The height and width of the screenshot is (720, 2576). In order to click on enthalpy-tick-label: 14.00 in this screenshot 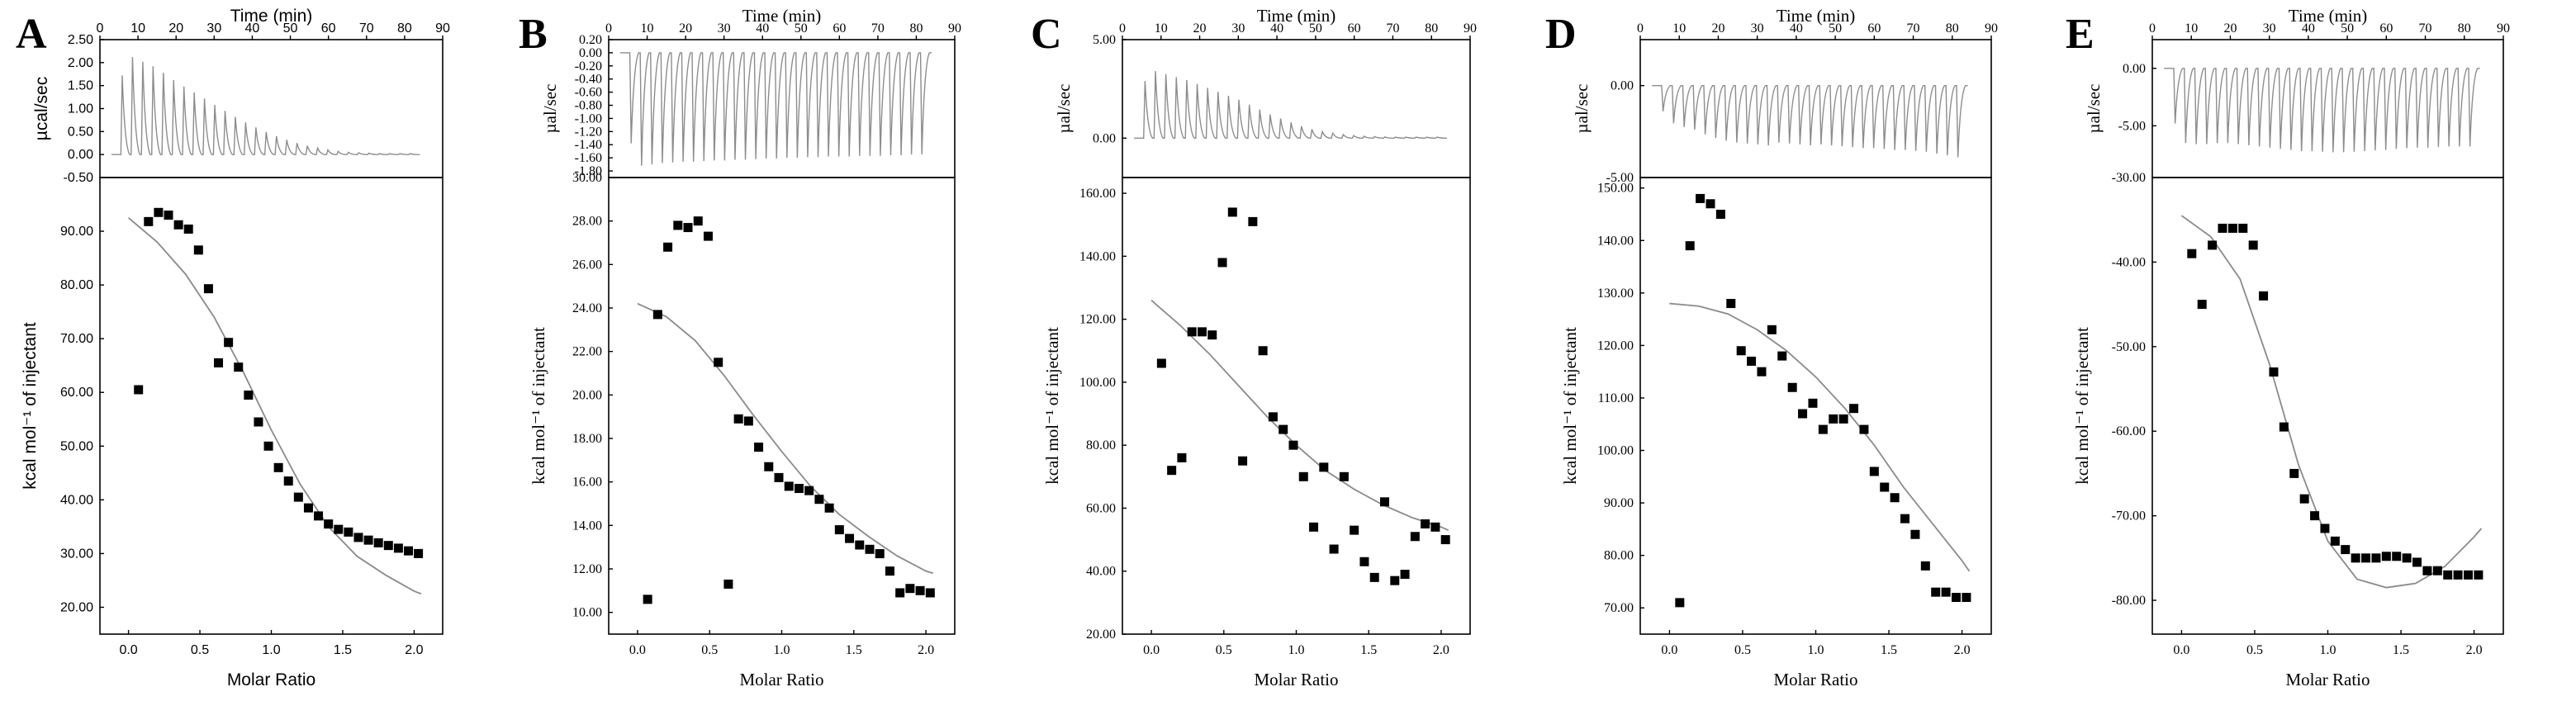, I will do `click(587, 526)`.